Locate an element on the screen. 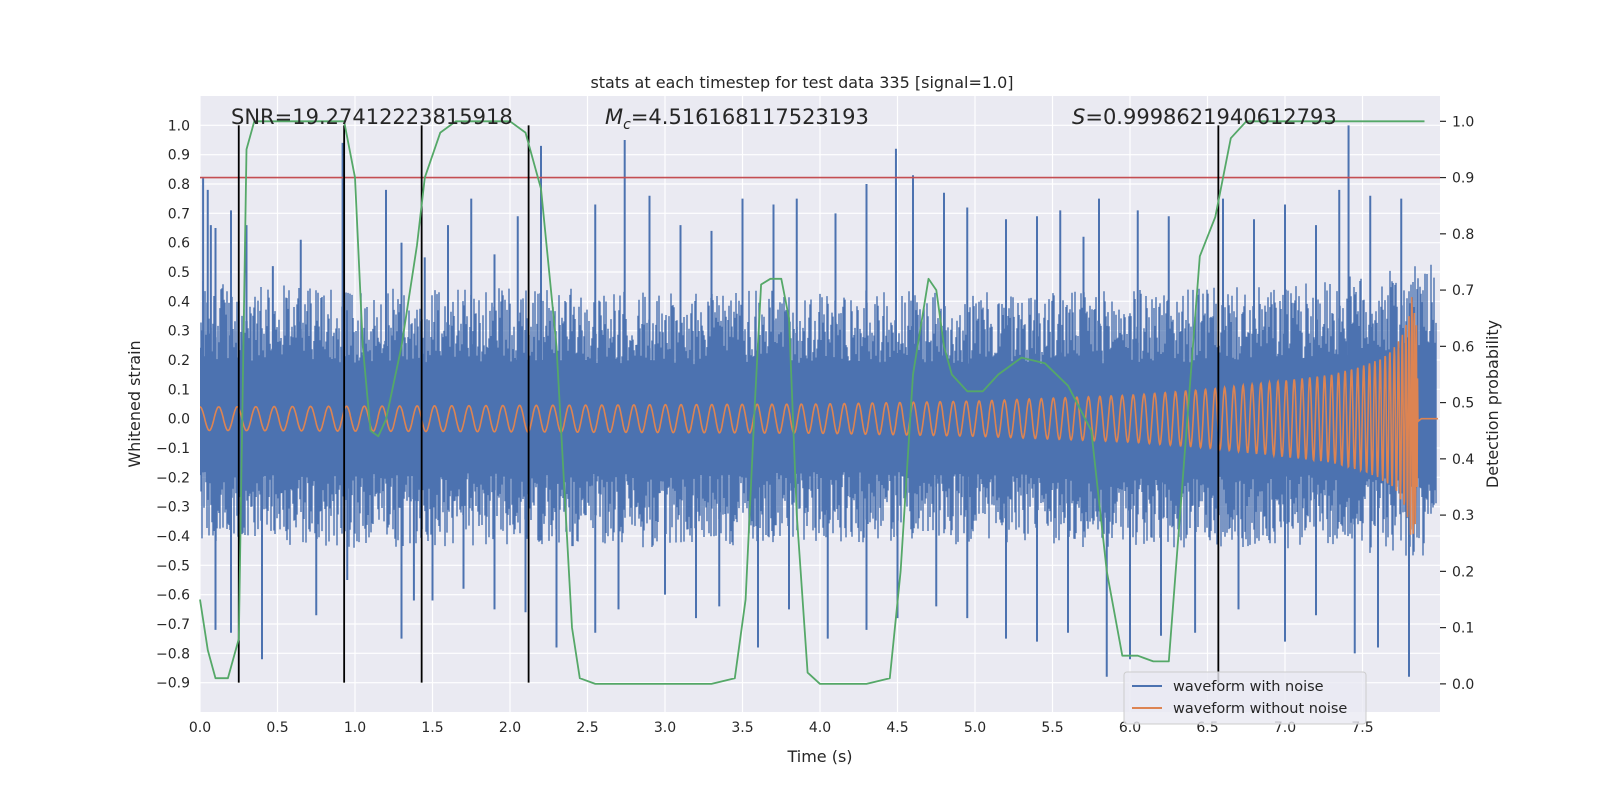  score-annotation: S=0.9998621940612793 is located at coordinates (1204, 117).